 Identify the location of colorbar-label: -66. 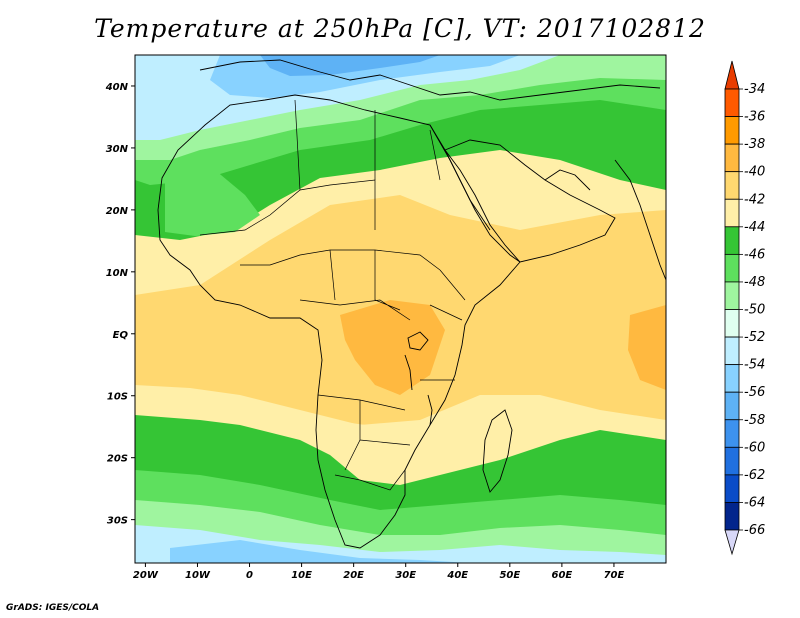
(754, 530).